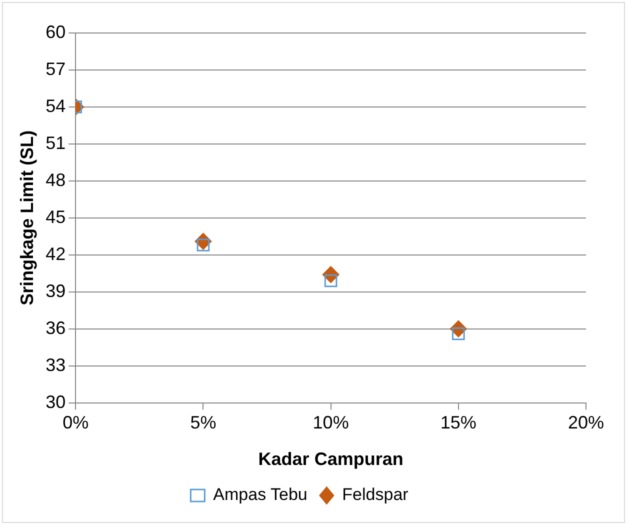 The height and width of the screenshot is (525, 627). Describe the element at coordinates (203, 422) in the screenshot. I see `x-tick-label: 5%` at that location.